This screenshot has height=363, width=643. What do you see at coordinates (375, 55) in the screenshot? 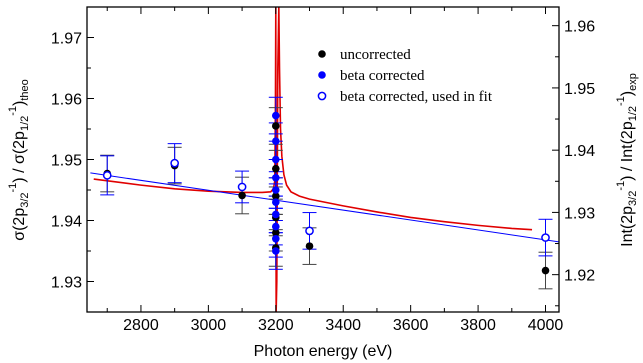
I see `legend-label: uncorrected` at bounding box center [375, 55].